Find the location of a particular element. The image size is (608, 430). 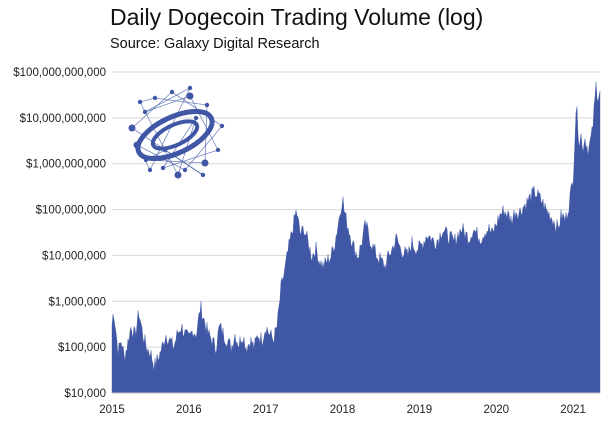

y-tick-label: $1,000,000 is located at coordinates (77, 302).